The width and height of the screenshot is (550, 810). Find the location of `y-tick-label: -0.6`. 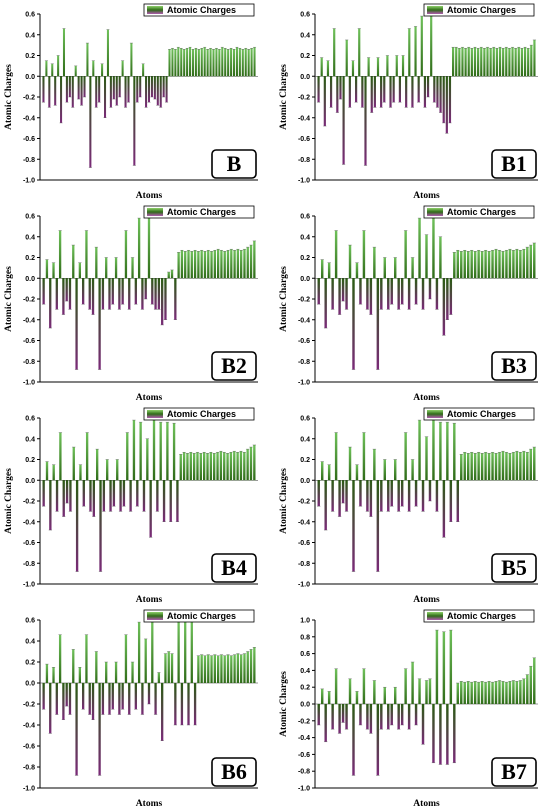

y-tick-label: -0.6 is located at coordinates (29, 341).